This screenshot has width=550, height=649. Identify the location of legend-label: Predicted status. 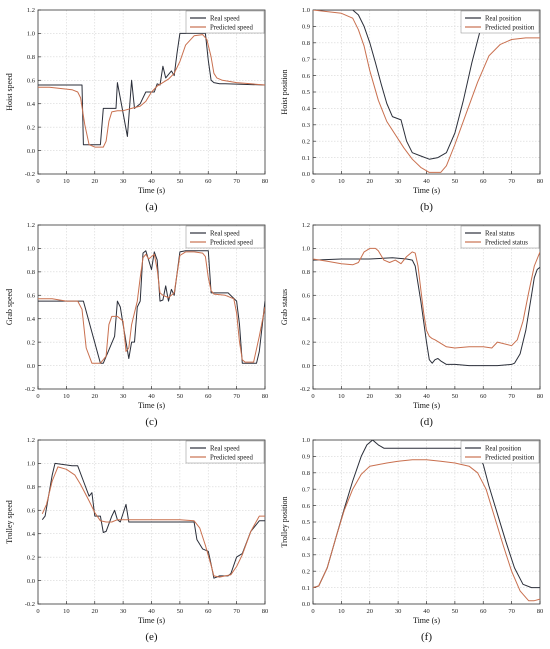
(506, 242).